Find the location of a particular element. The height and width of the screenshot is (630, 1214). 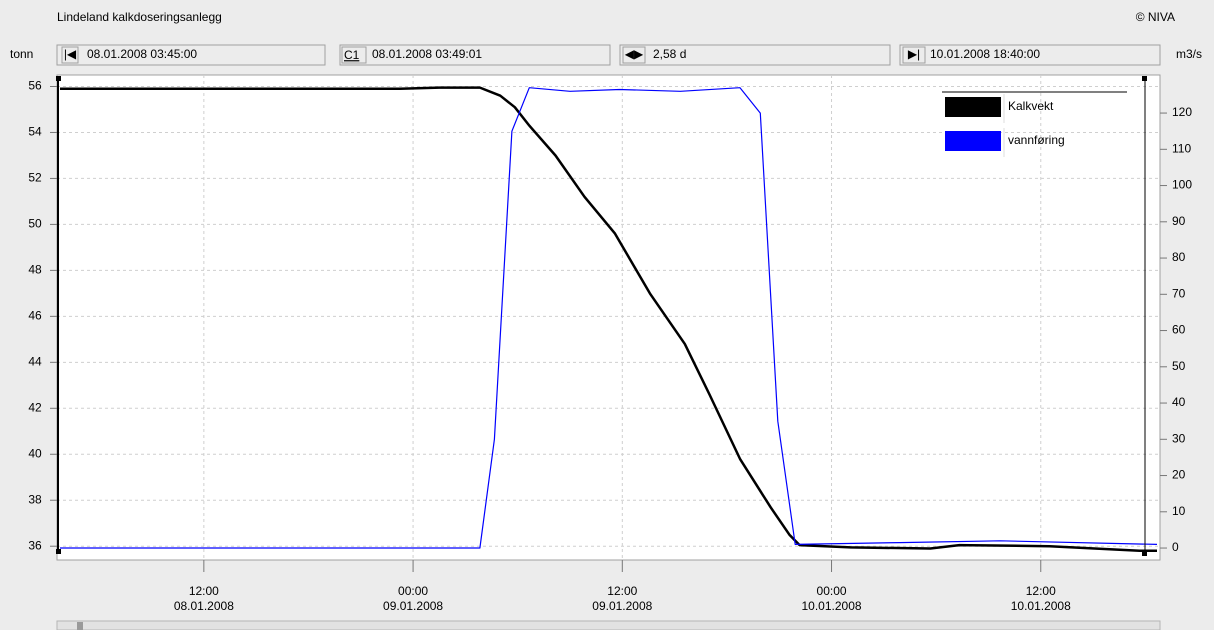

y-tick-label: 38 is located at coordinates (35, 499).